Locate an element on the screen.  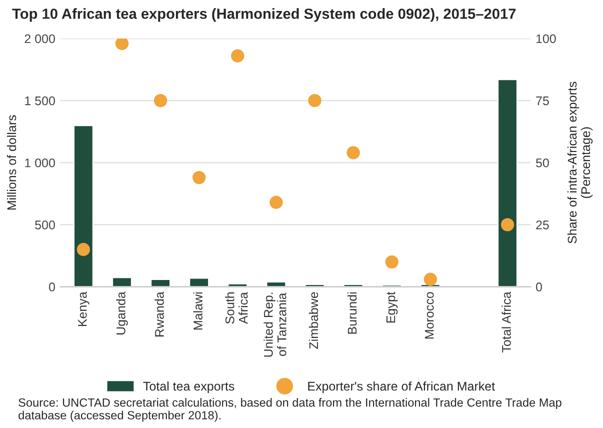
x-tick-label: Morocco is located at coordinates (429, 315).